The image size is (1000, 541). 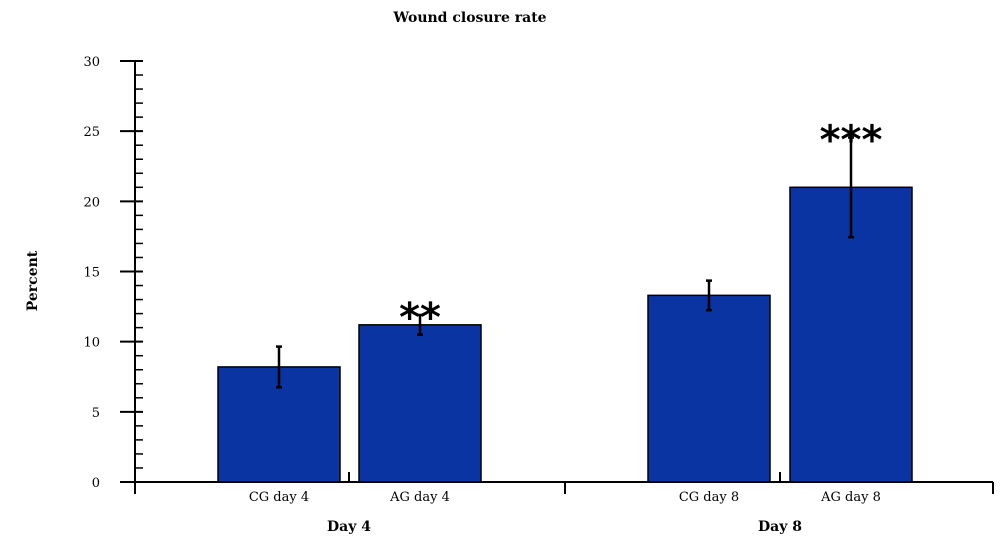 I want to click on group-label: Day 4, so click(x=349, y=527).